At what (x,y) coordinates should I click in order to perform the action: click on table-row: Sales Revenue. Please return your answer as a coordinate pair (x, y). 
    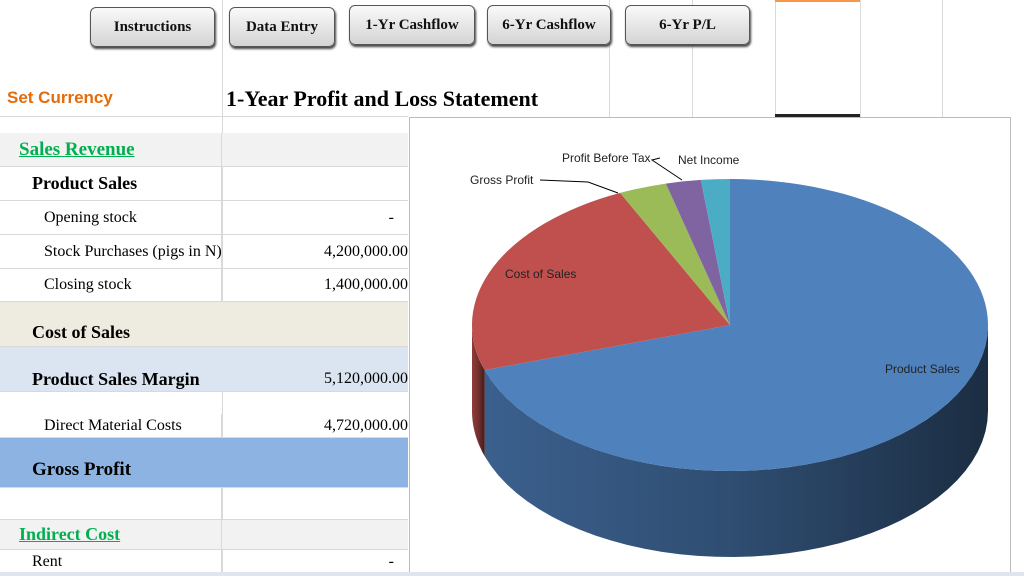
    Looking at the image, I should click on (204, 150).